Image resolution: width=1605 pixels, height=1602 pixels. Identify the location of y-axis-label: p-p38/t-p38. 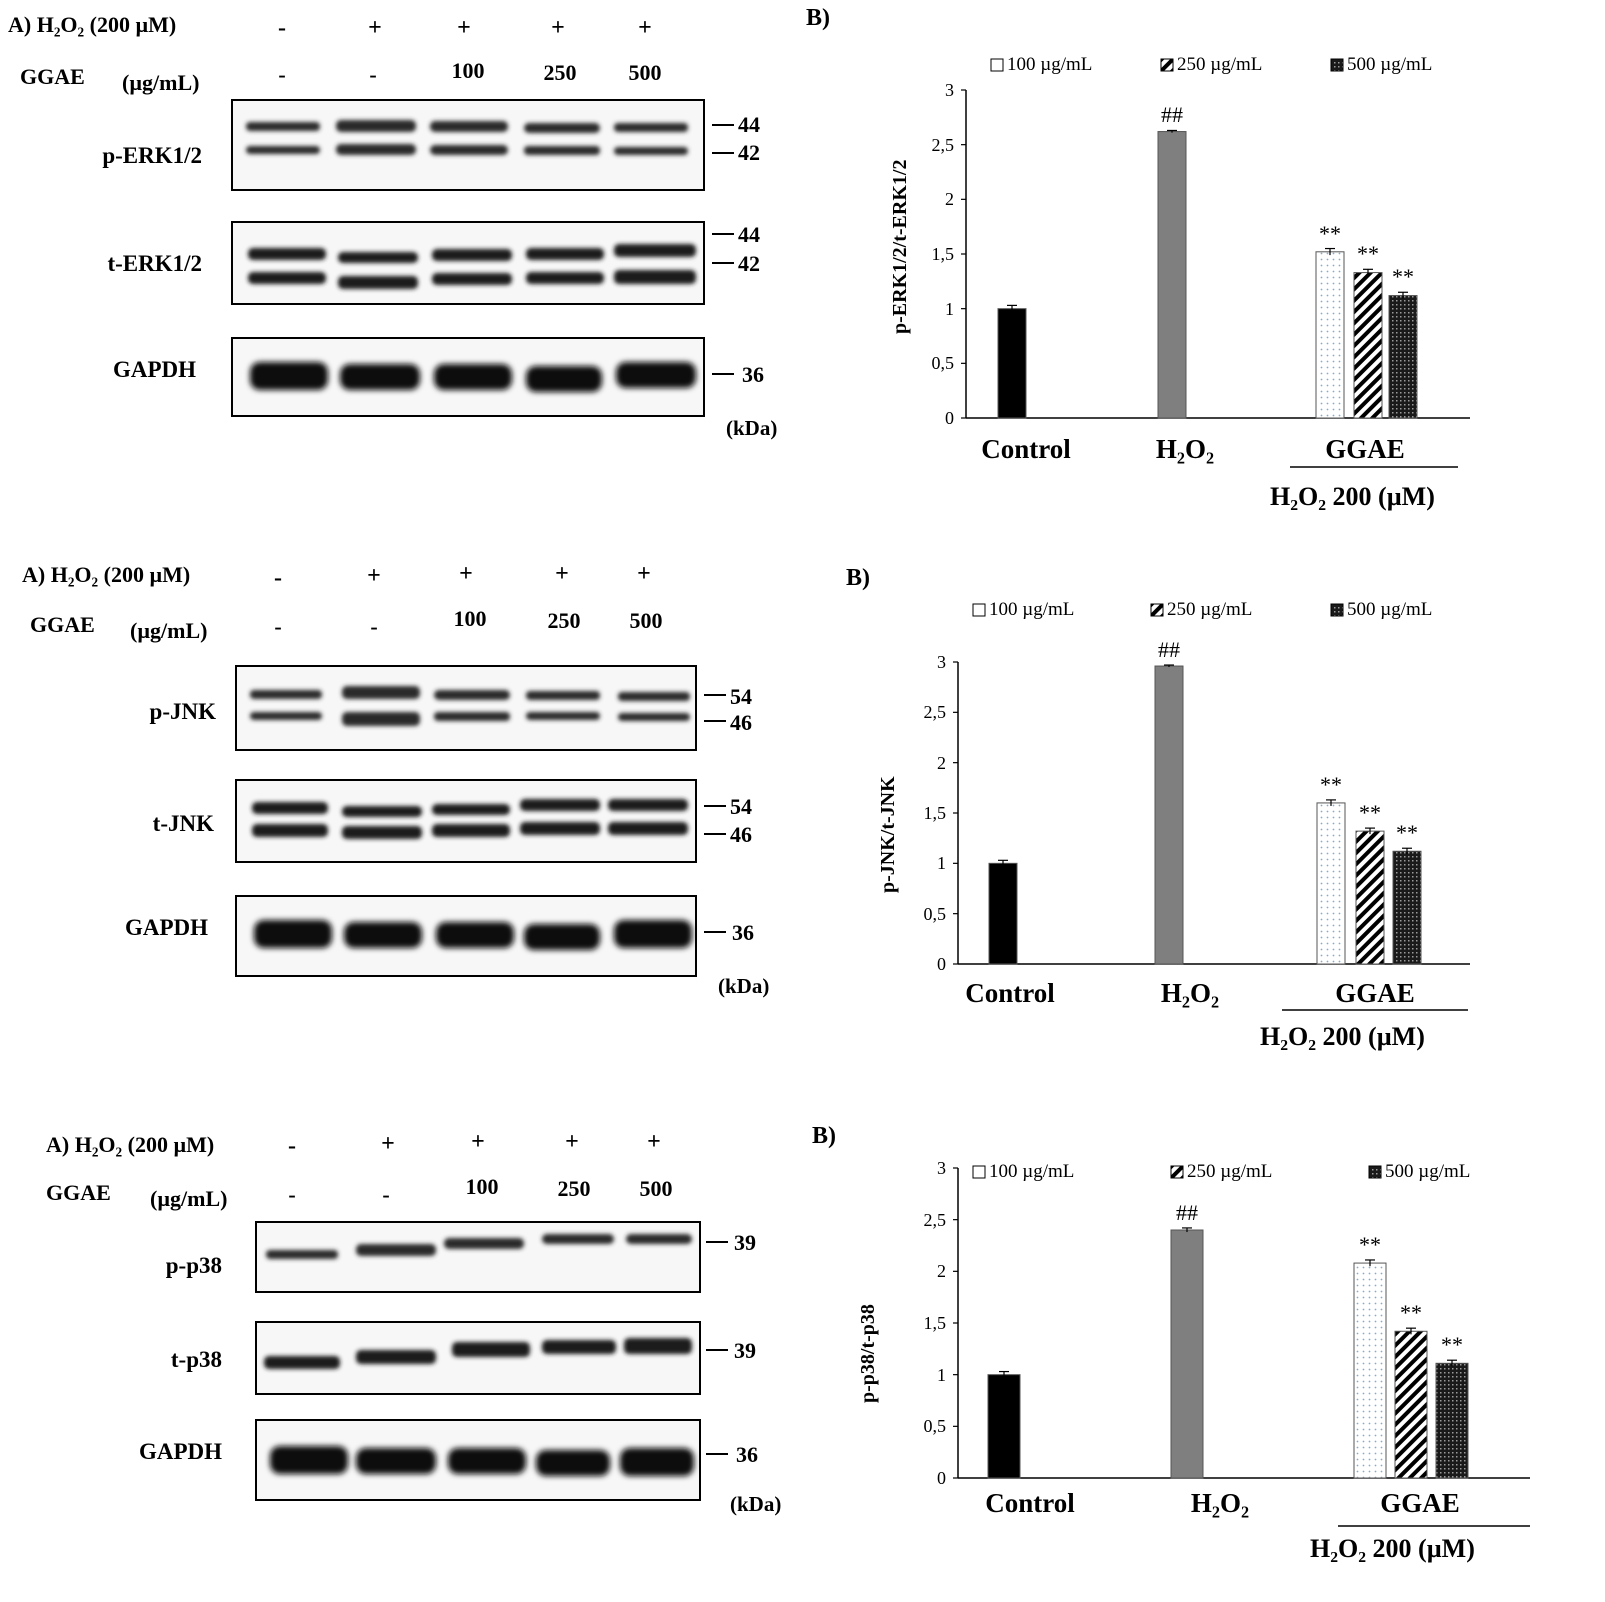
(868, 1353).